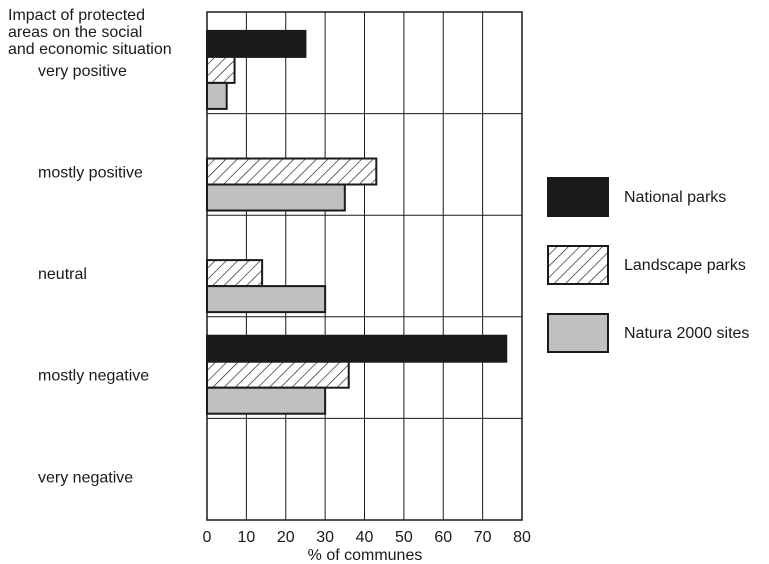  What do you see at coordinates (85, 477) in the screenshot?
I see `category-label-4: very negative` at bounding box center [85, 477].